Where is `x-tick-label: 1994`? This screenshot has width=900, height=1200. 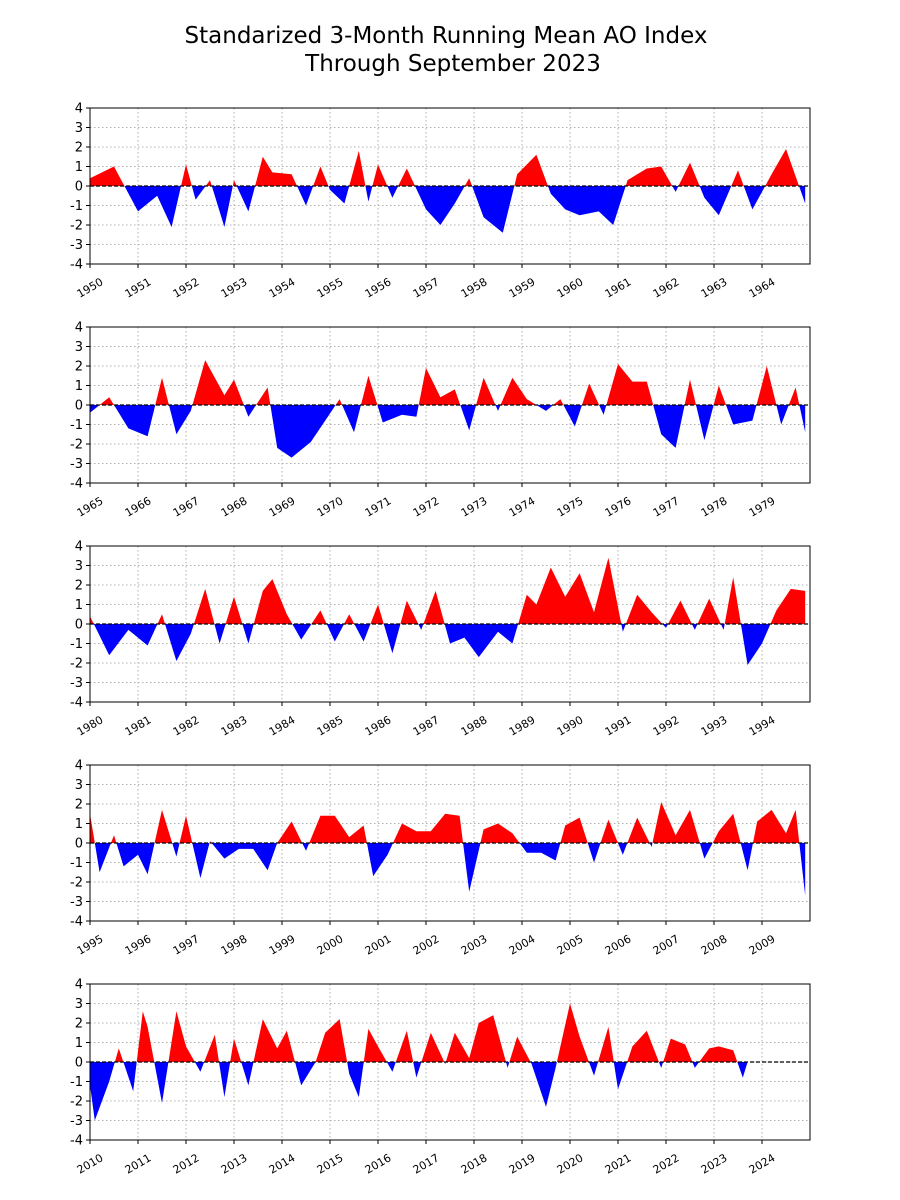 x-tick-label: 1994 is located at coordinates (762, 725).